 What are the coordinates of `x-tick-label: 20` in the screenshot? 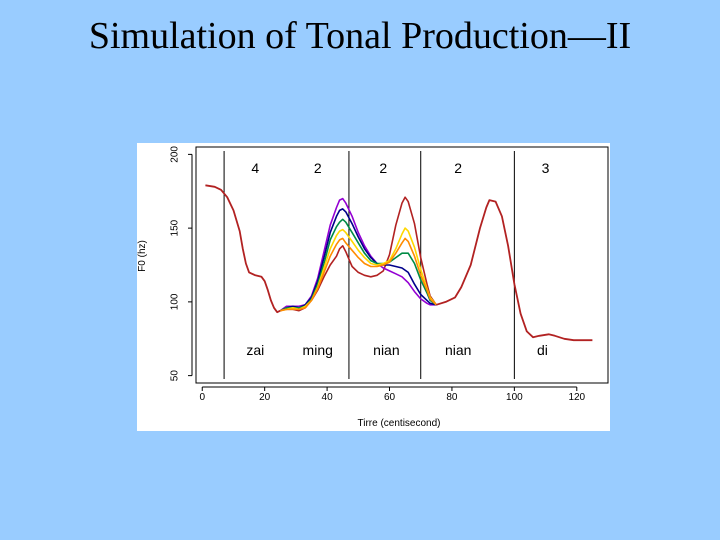 It's located at (265, 397).